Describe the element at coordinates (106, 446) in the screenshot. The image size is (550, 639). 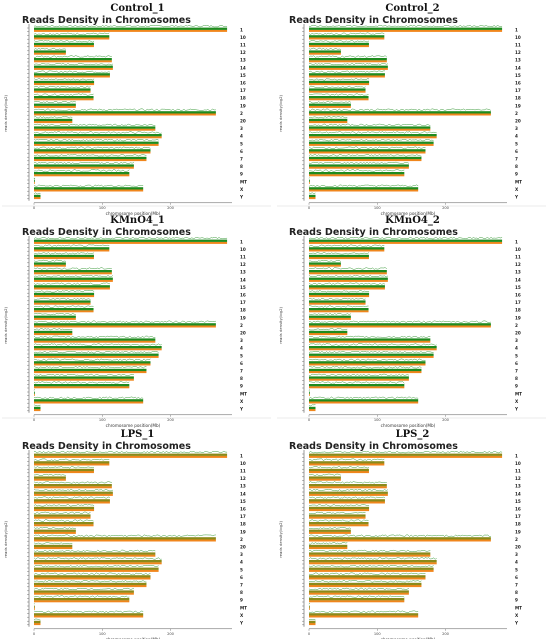
I see `chart-title: Reads Density in Chromosomes` at that location.